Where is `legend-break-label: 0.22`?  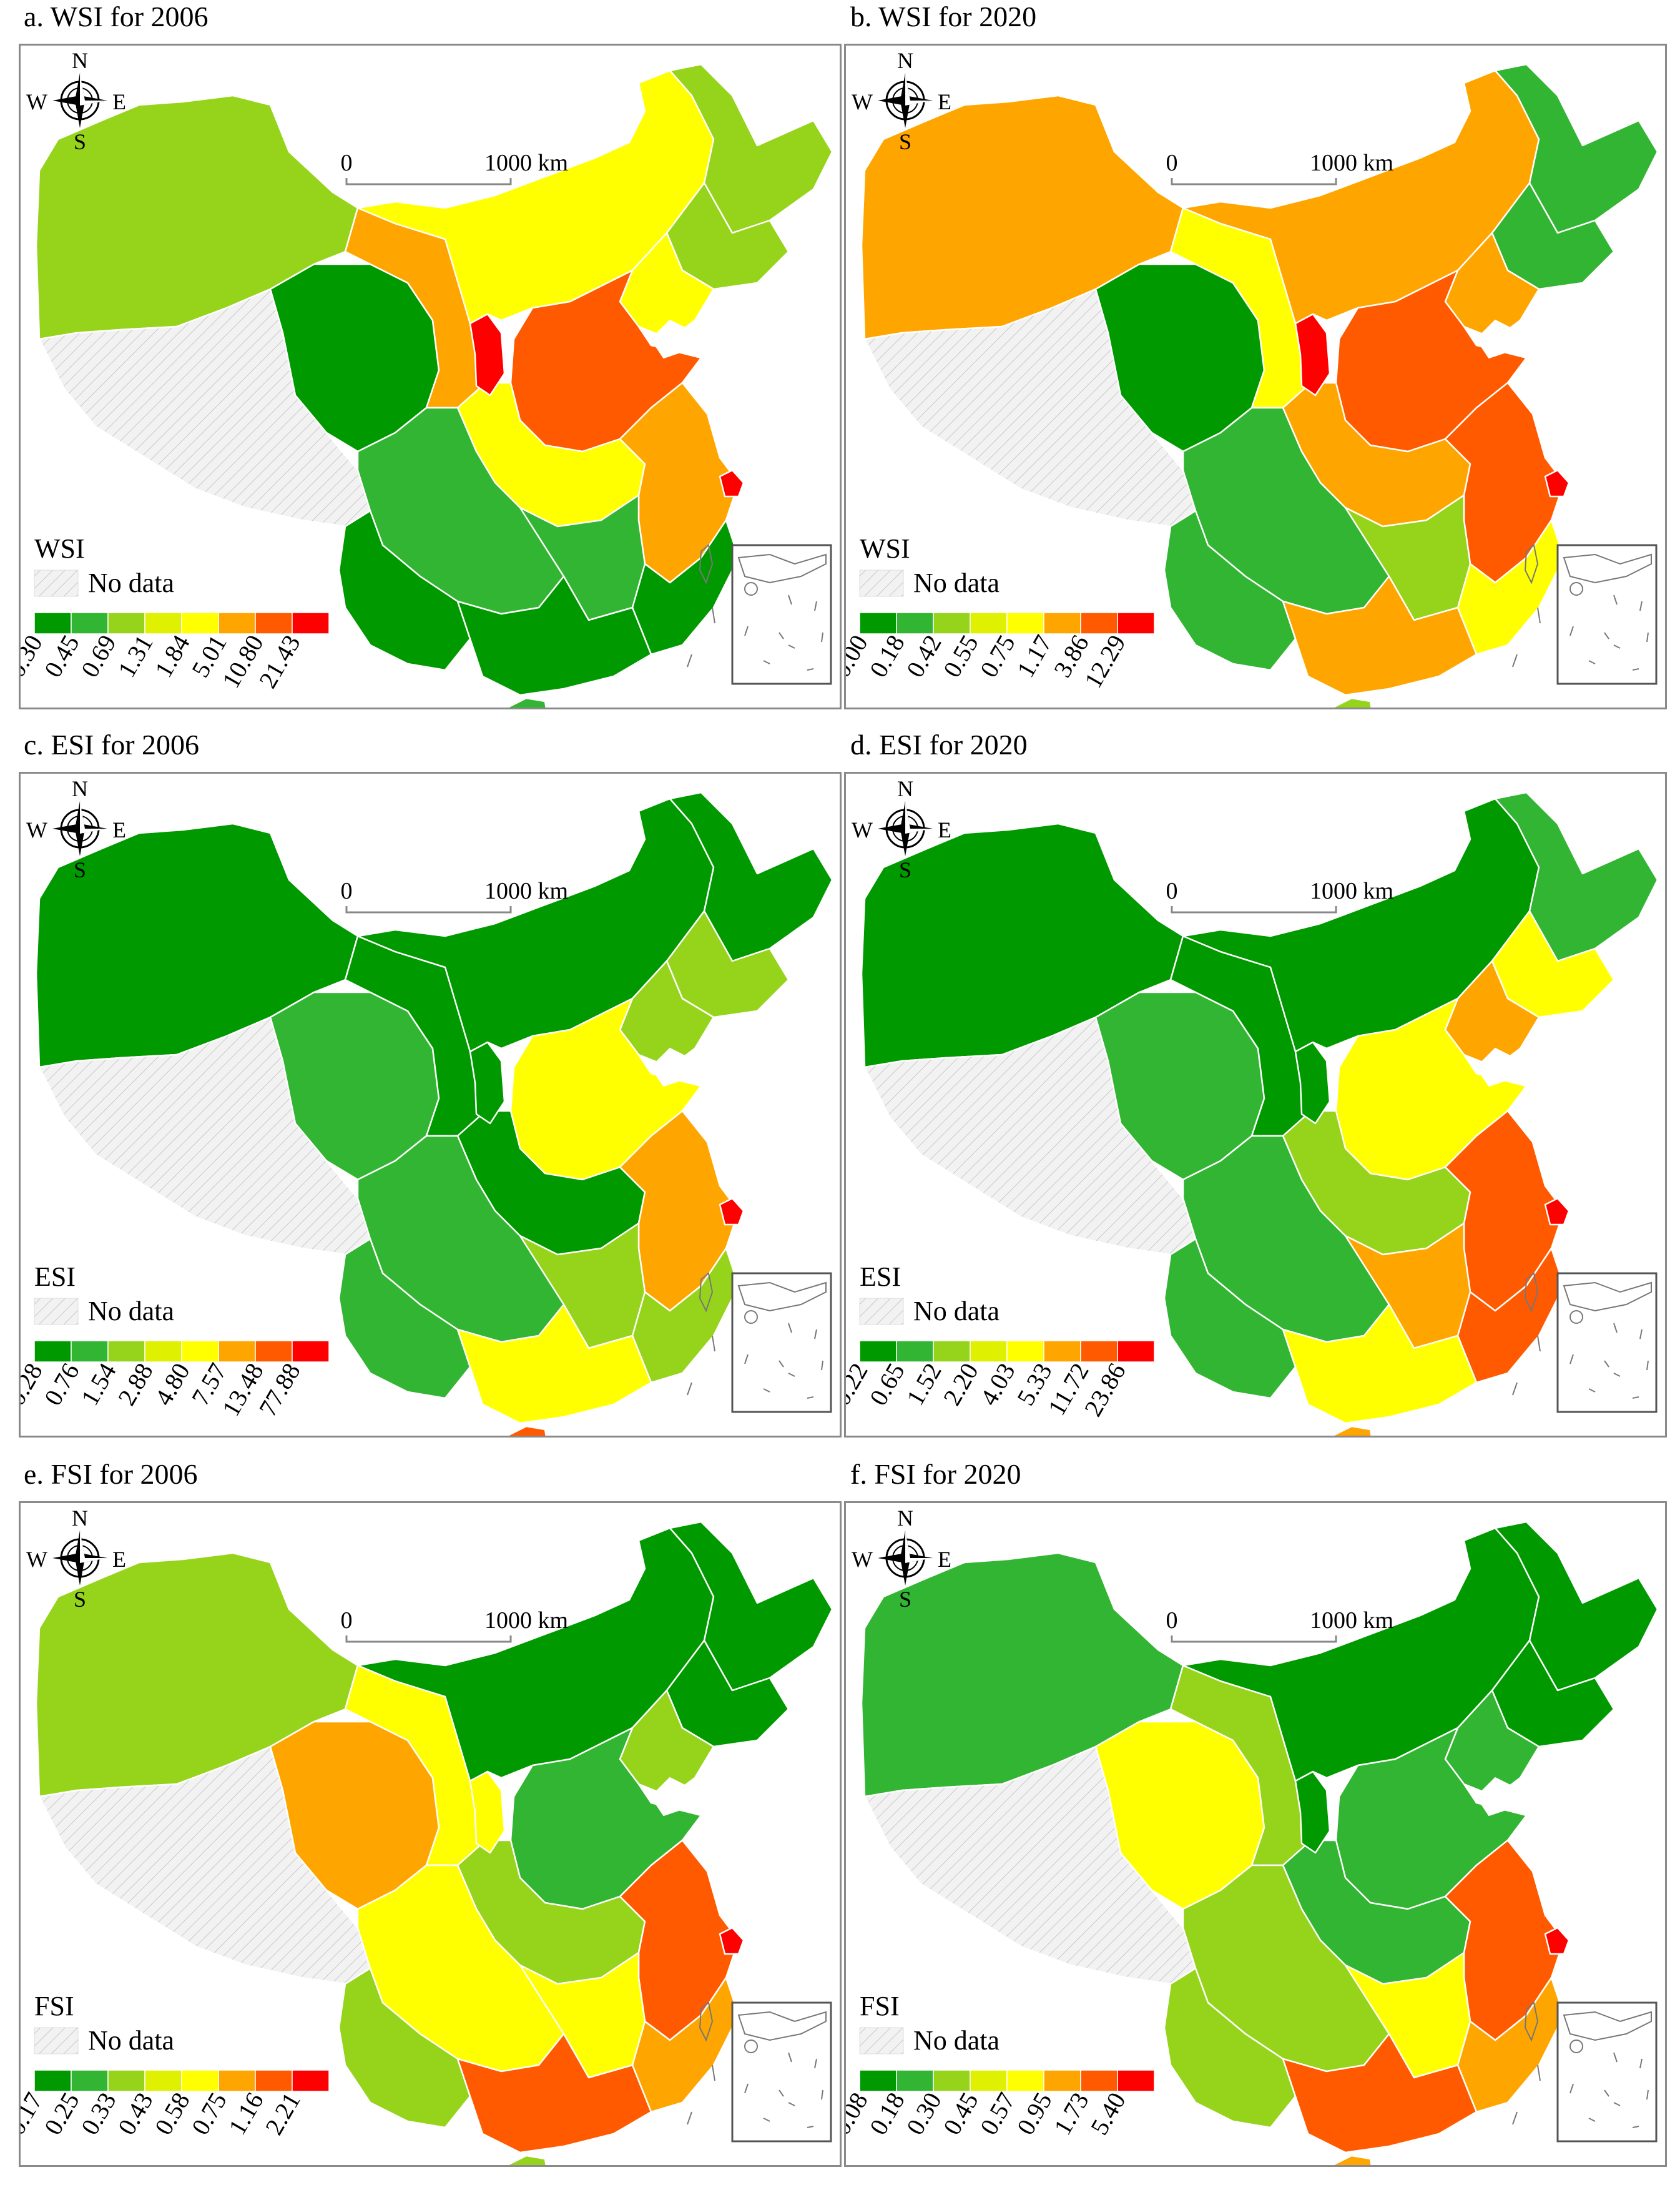
legend-break-label: 0.22 is located at coordinates (859, 1384).